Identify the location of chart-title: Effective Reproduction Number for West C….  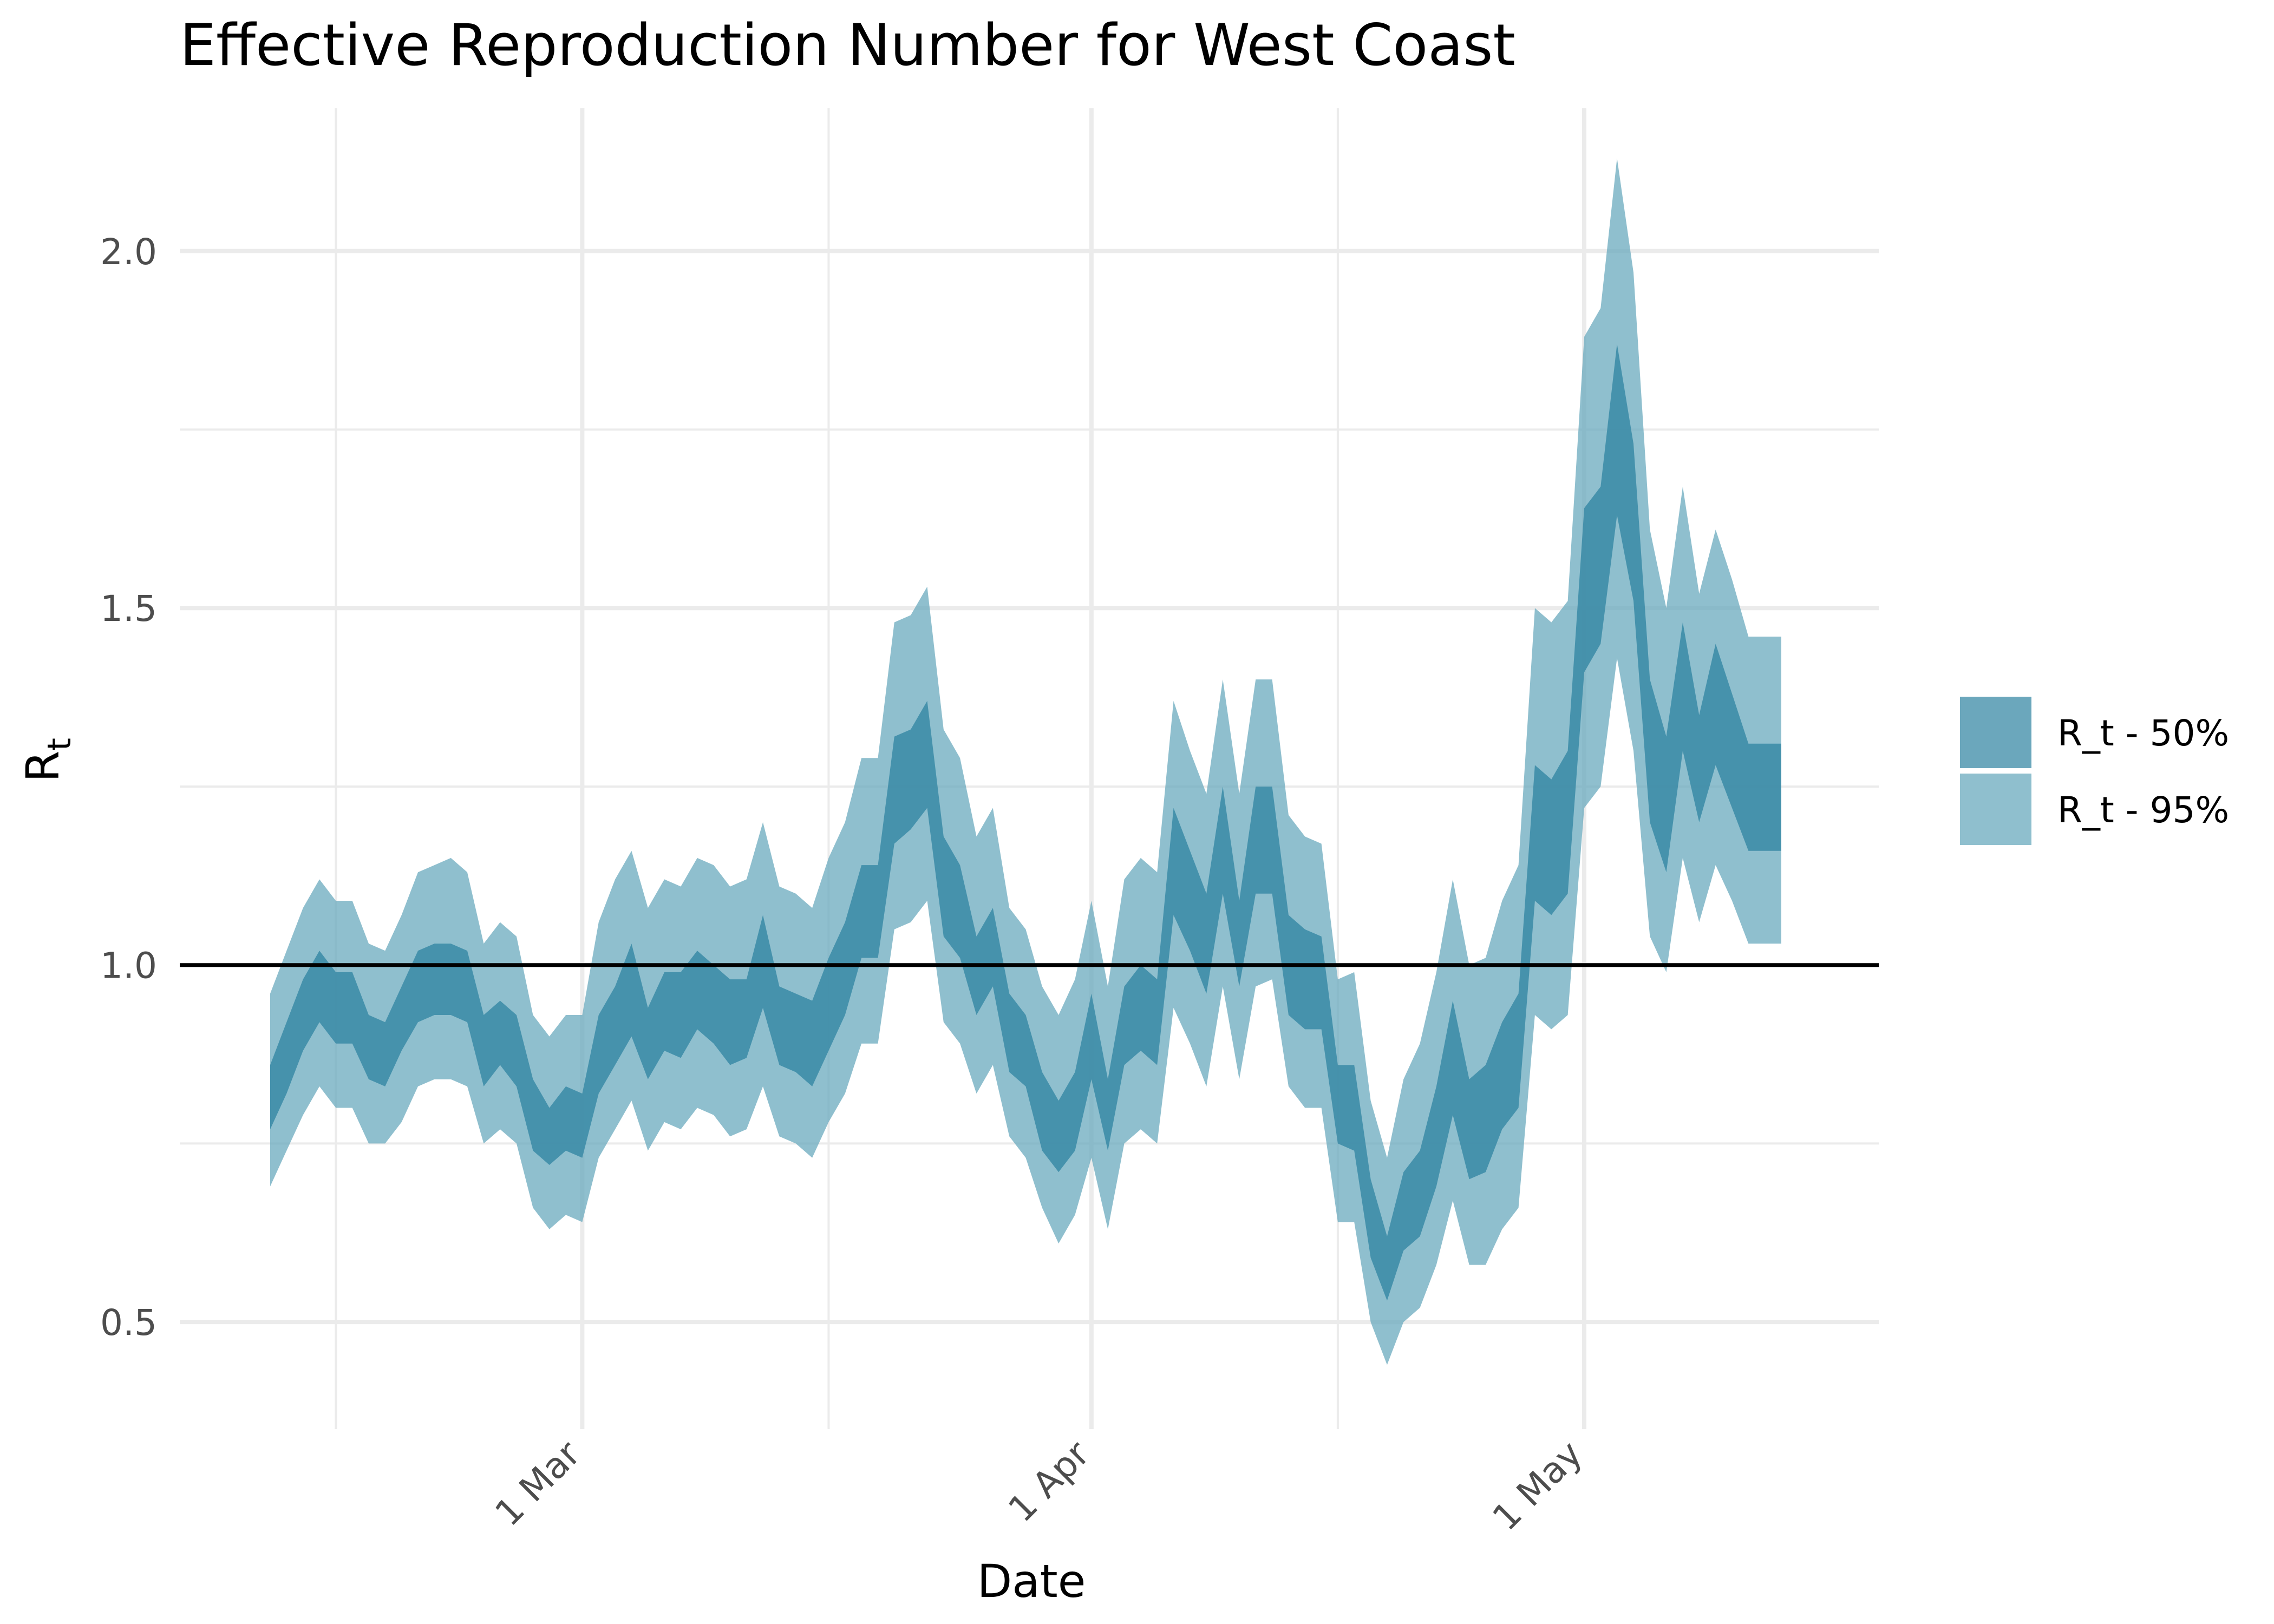
(848, 45).